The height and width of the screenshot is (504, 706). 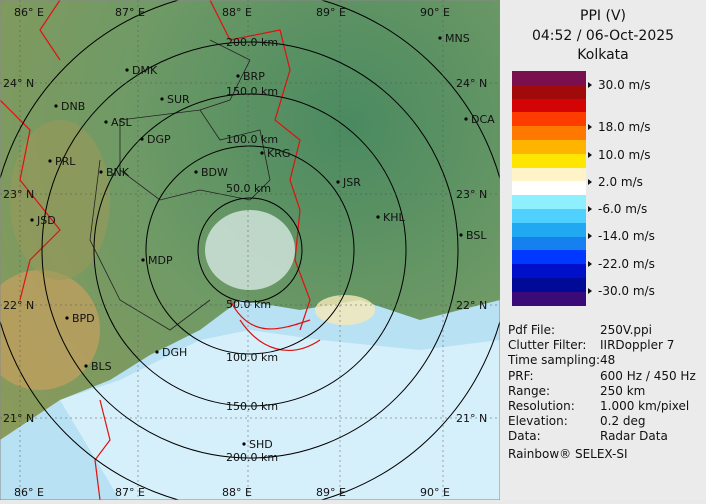 What do you see at coordinates (18, 418) in the screenshot?
I see `lat-label-left: 21° N` at bounding box center [18, 418].